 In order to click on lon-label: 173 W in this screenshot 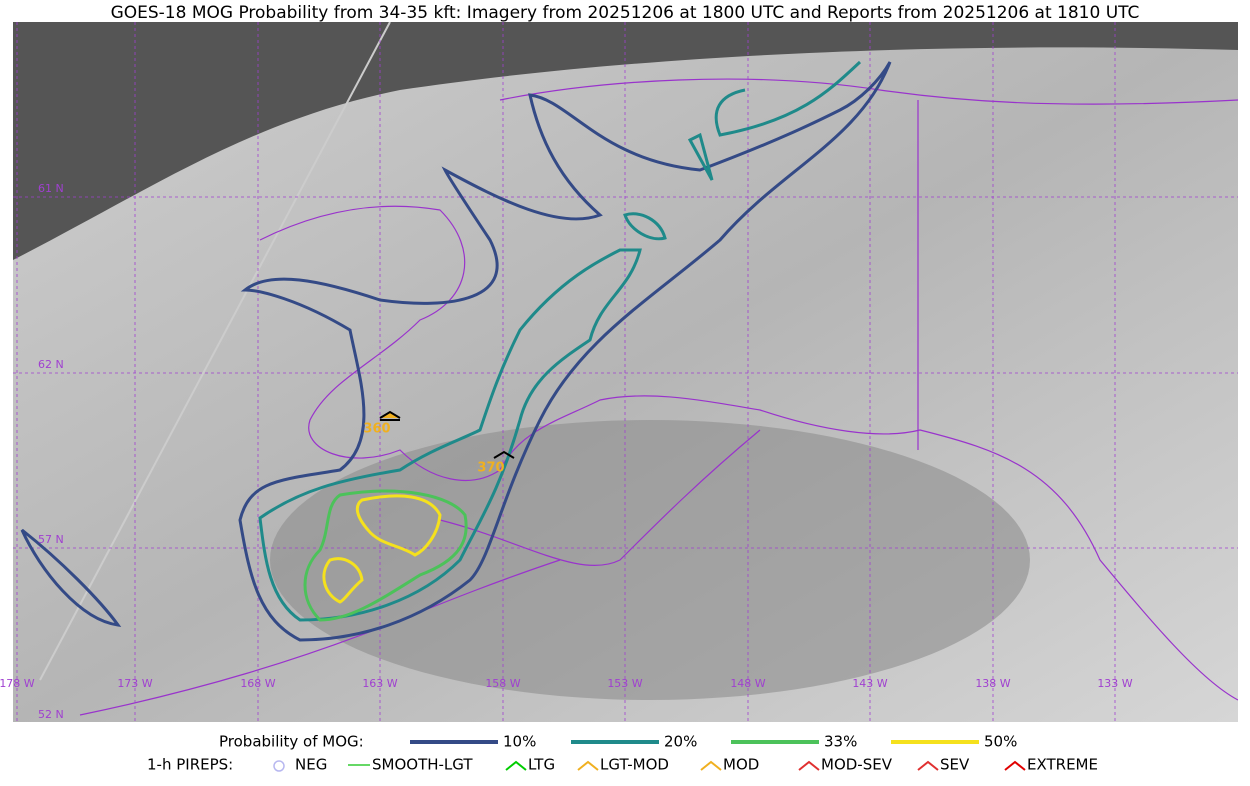, I will do `click(134, 683)`.